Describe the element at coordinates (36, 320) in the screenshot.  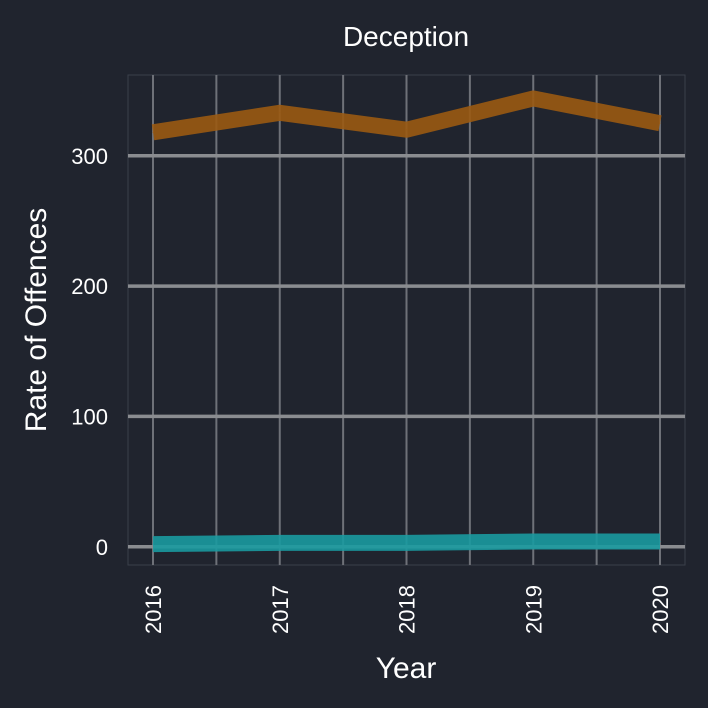
I see `y-axis-label: Rate of Offences` at that location.